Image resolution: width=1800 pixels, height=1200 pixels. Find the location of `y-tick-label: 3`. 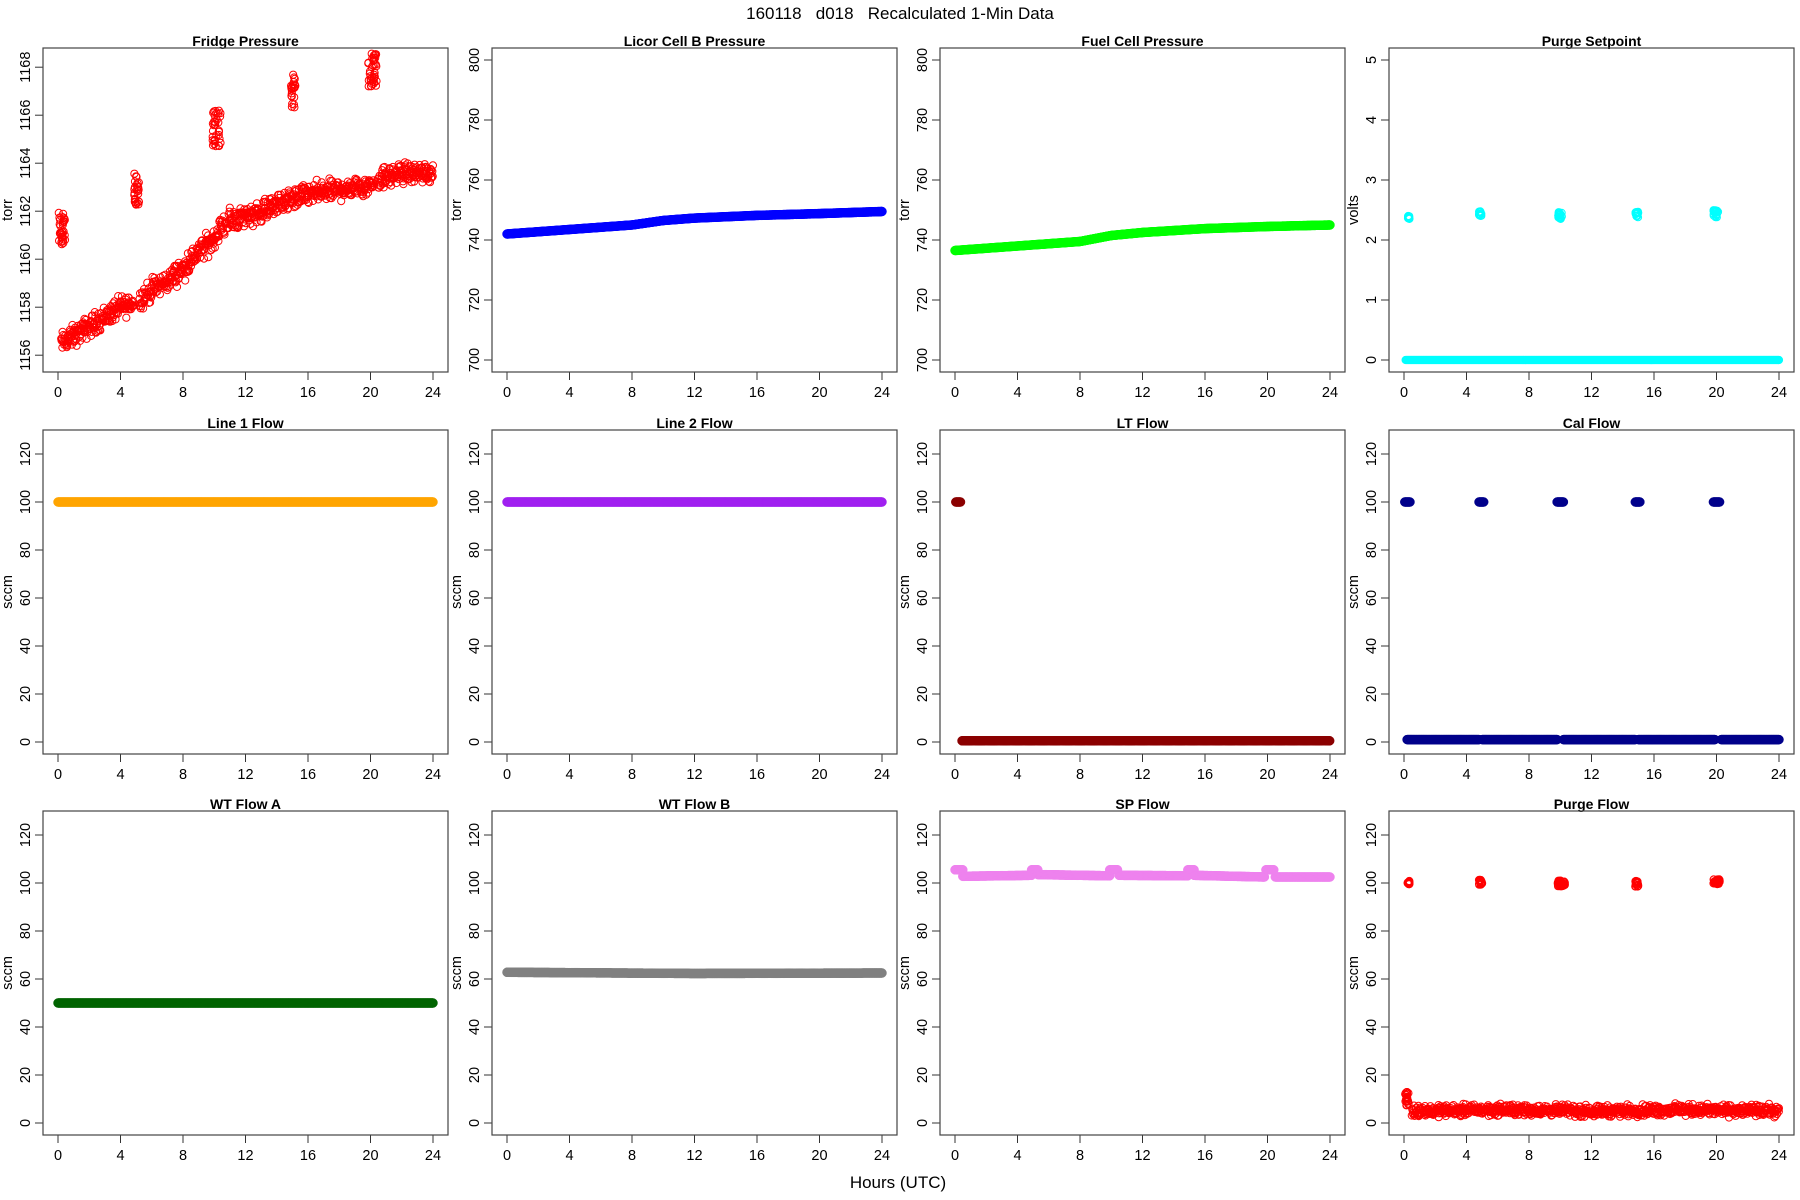

y-tick-label: 3 is located at coordinates (1372, 180).